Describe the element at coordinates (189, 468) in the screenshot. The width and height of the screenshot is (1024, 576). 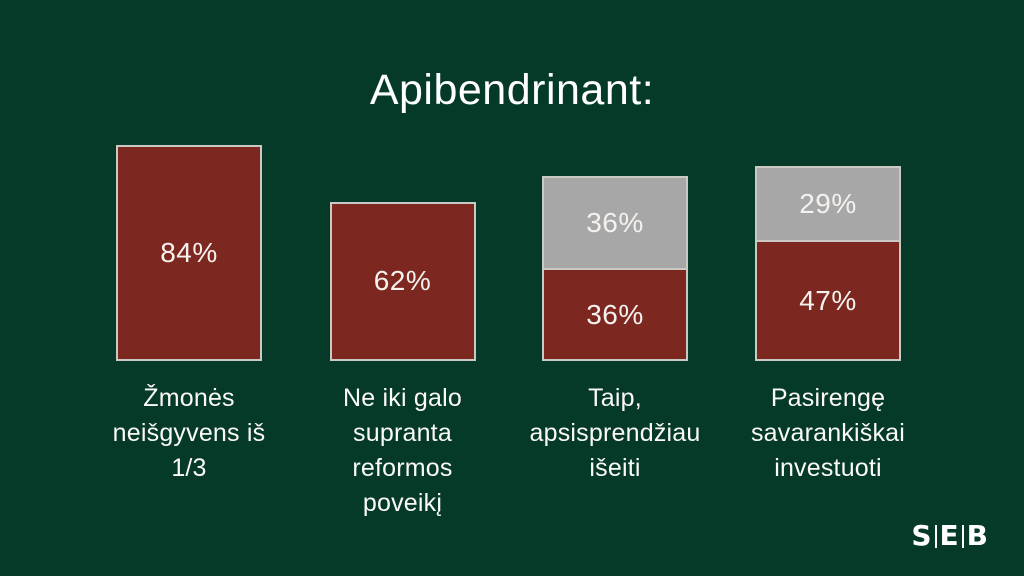
I see `bar-category-label-line: 1/3` at that location.